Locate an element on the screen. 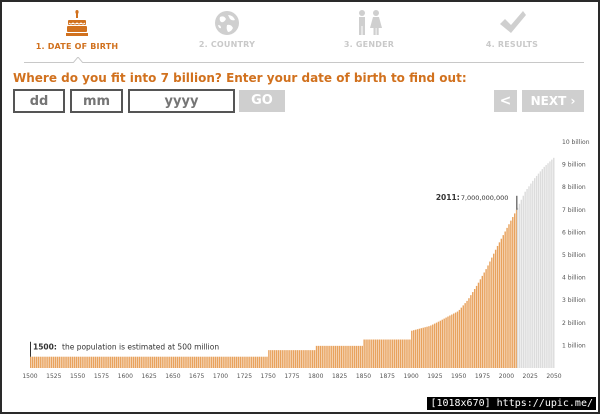 This screenshot has height=414, width=600. year-input is located at coordinates (181, 101).